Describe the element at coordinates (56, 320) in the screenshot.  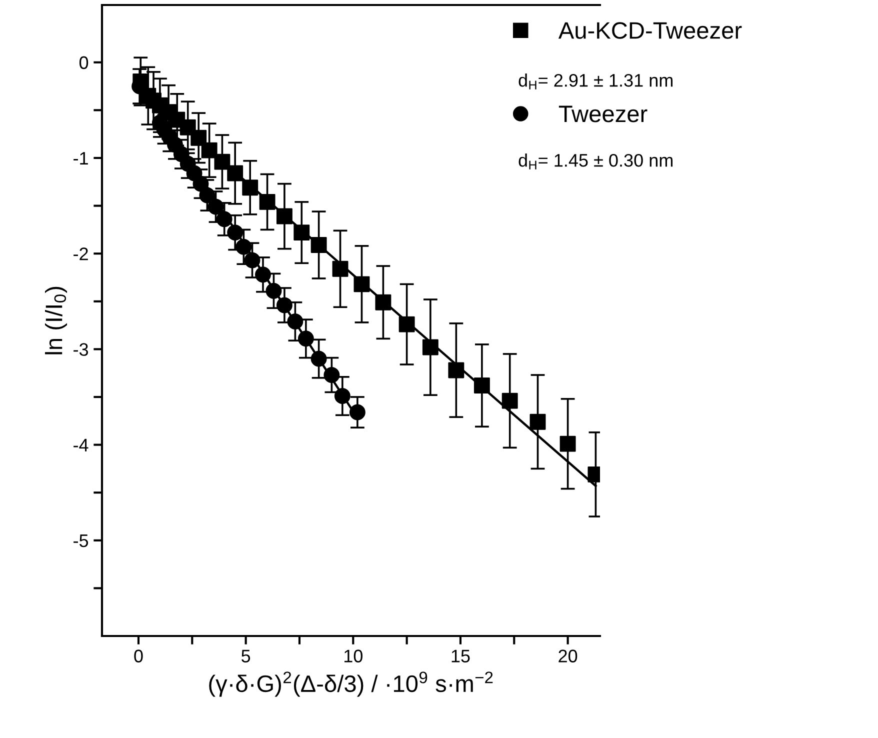
I see `y-axis-title: ln (I/I$_{0}$)` at that location.